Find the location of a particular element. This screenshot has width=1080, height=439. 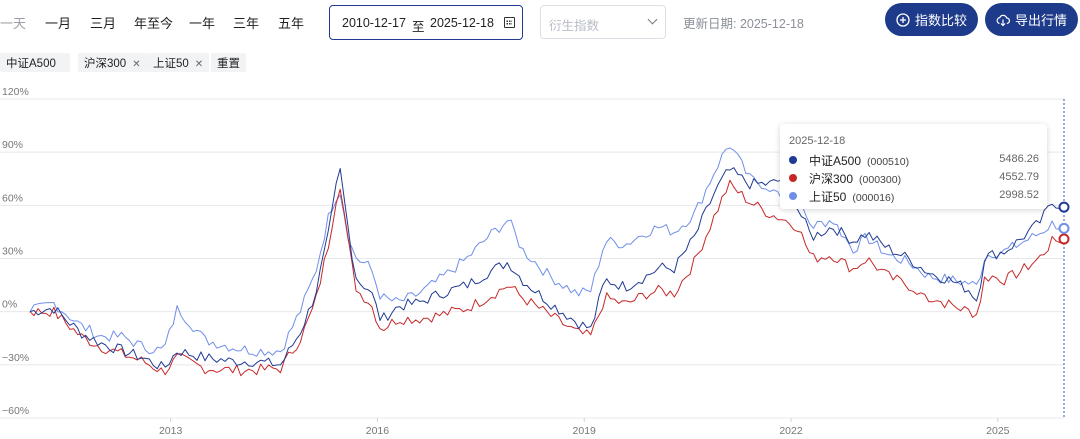

tag-label: 中证A500 is located at coordinates (31, 64).